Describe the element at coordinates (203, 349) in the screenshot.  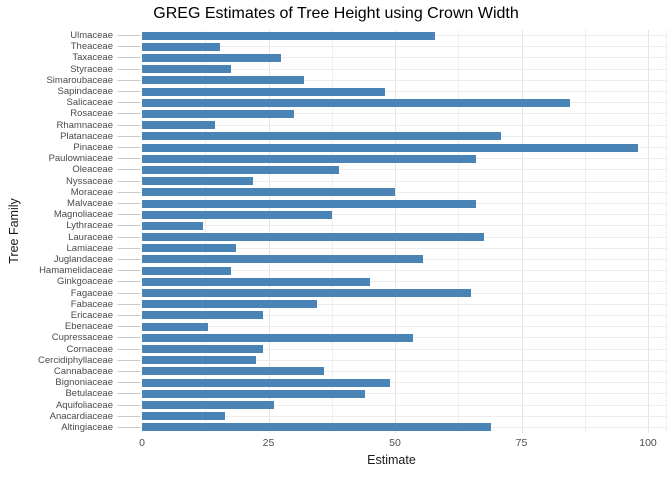
I see `bar-cornaceae` at that location.